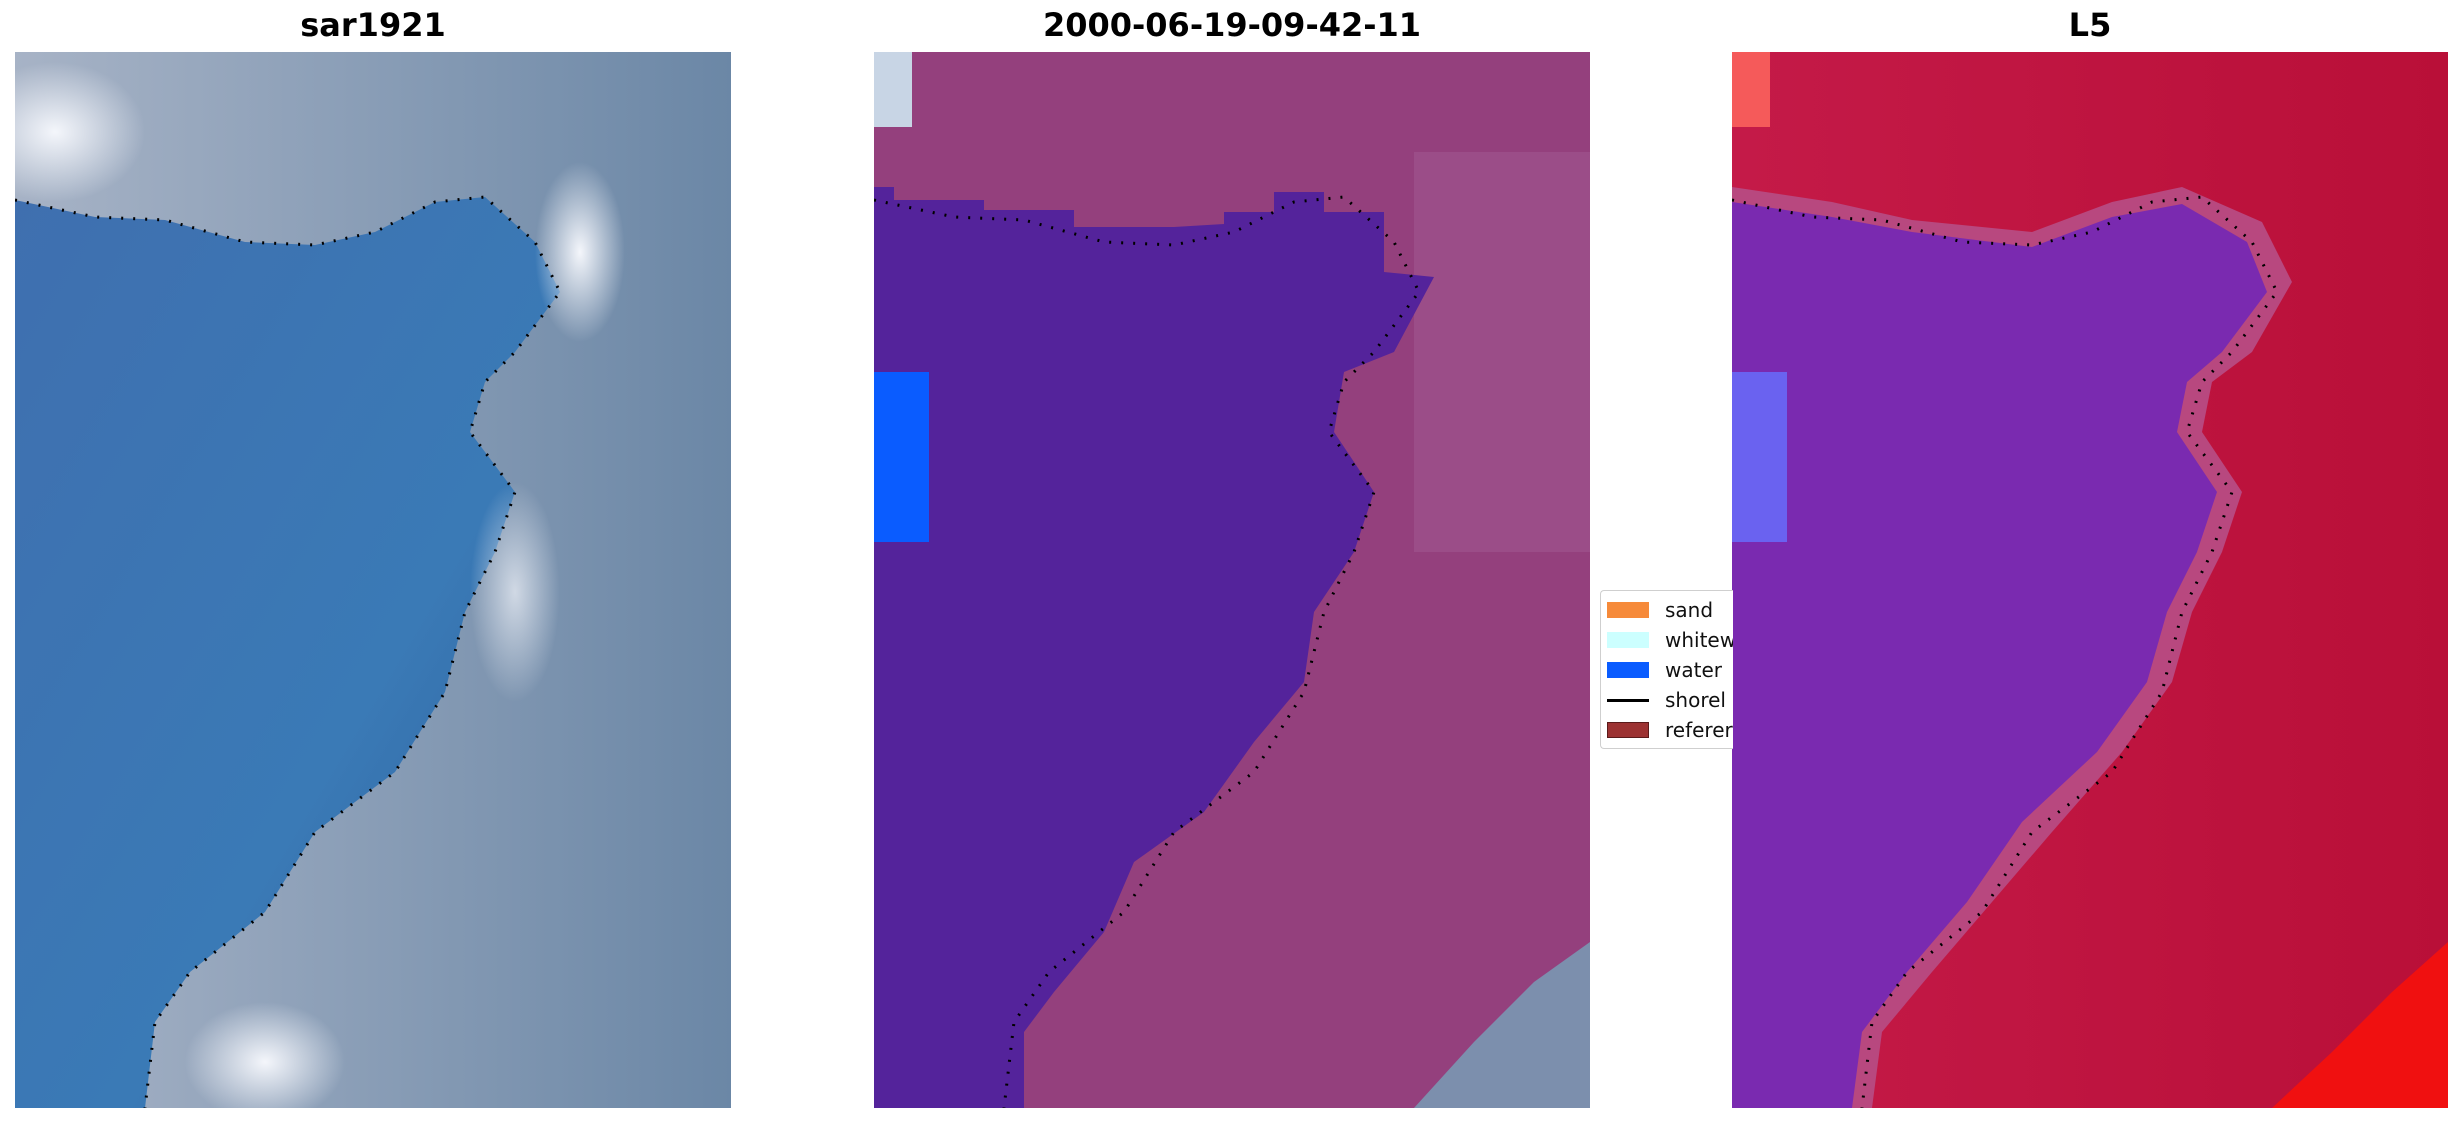 The image size is (2460, 1121). I want to click on legend-item-whitewater: whitew, so click(1670, 640).